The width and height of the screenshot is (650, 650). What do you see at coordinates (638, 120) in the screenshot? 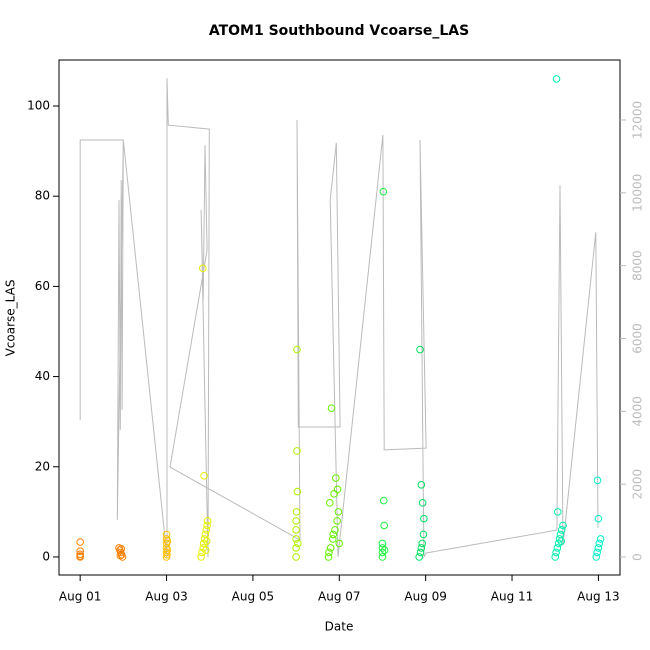
I see `y2-tick-label: 12000` at bounding box center [638, 120].